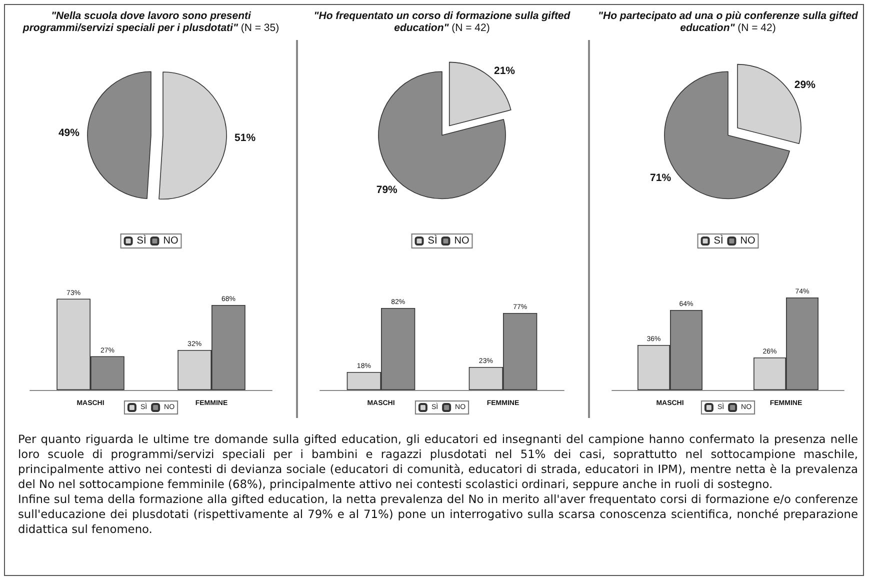  Describe the element at coordinates (505, 70) in the screenshot. I see `data-label: 21%` at that location.